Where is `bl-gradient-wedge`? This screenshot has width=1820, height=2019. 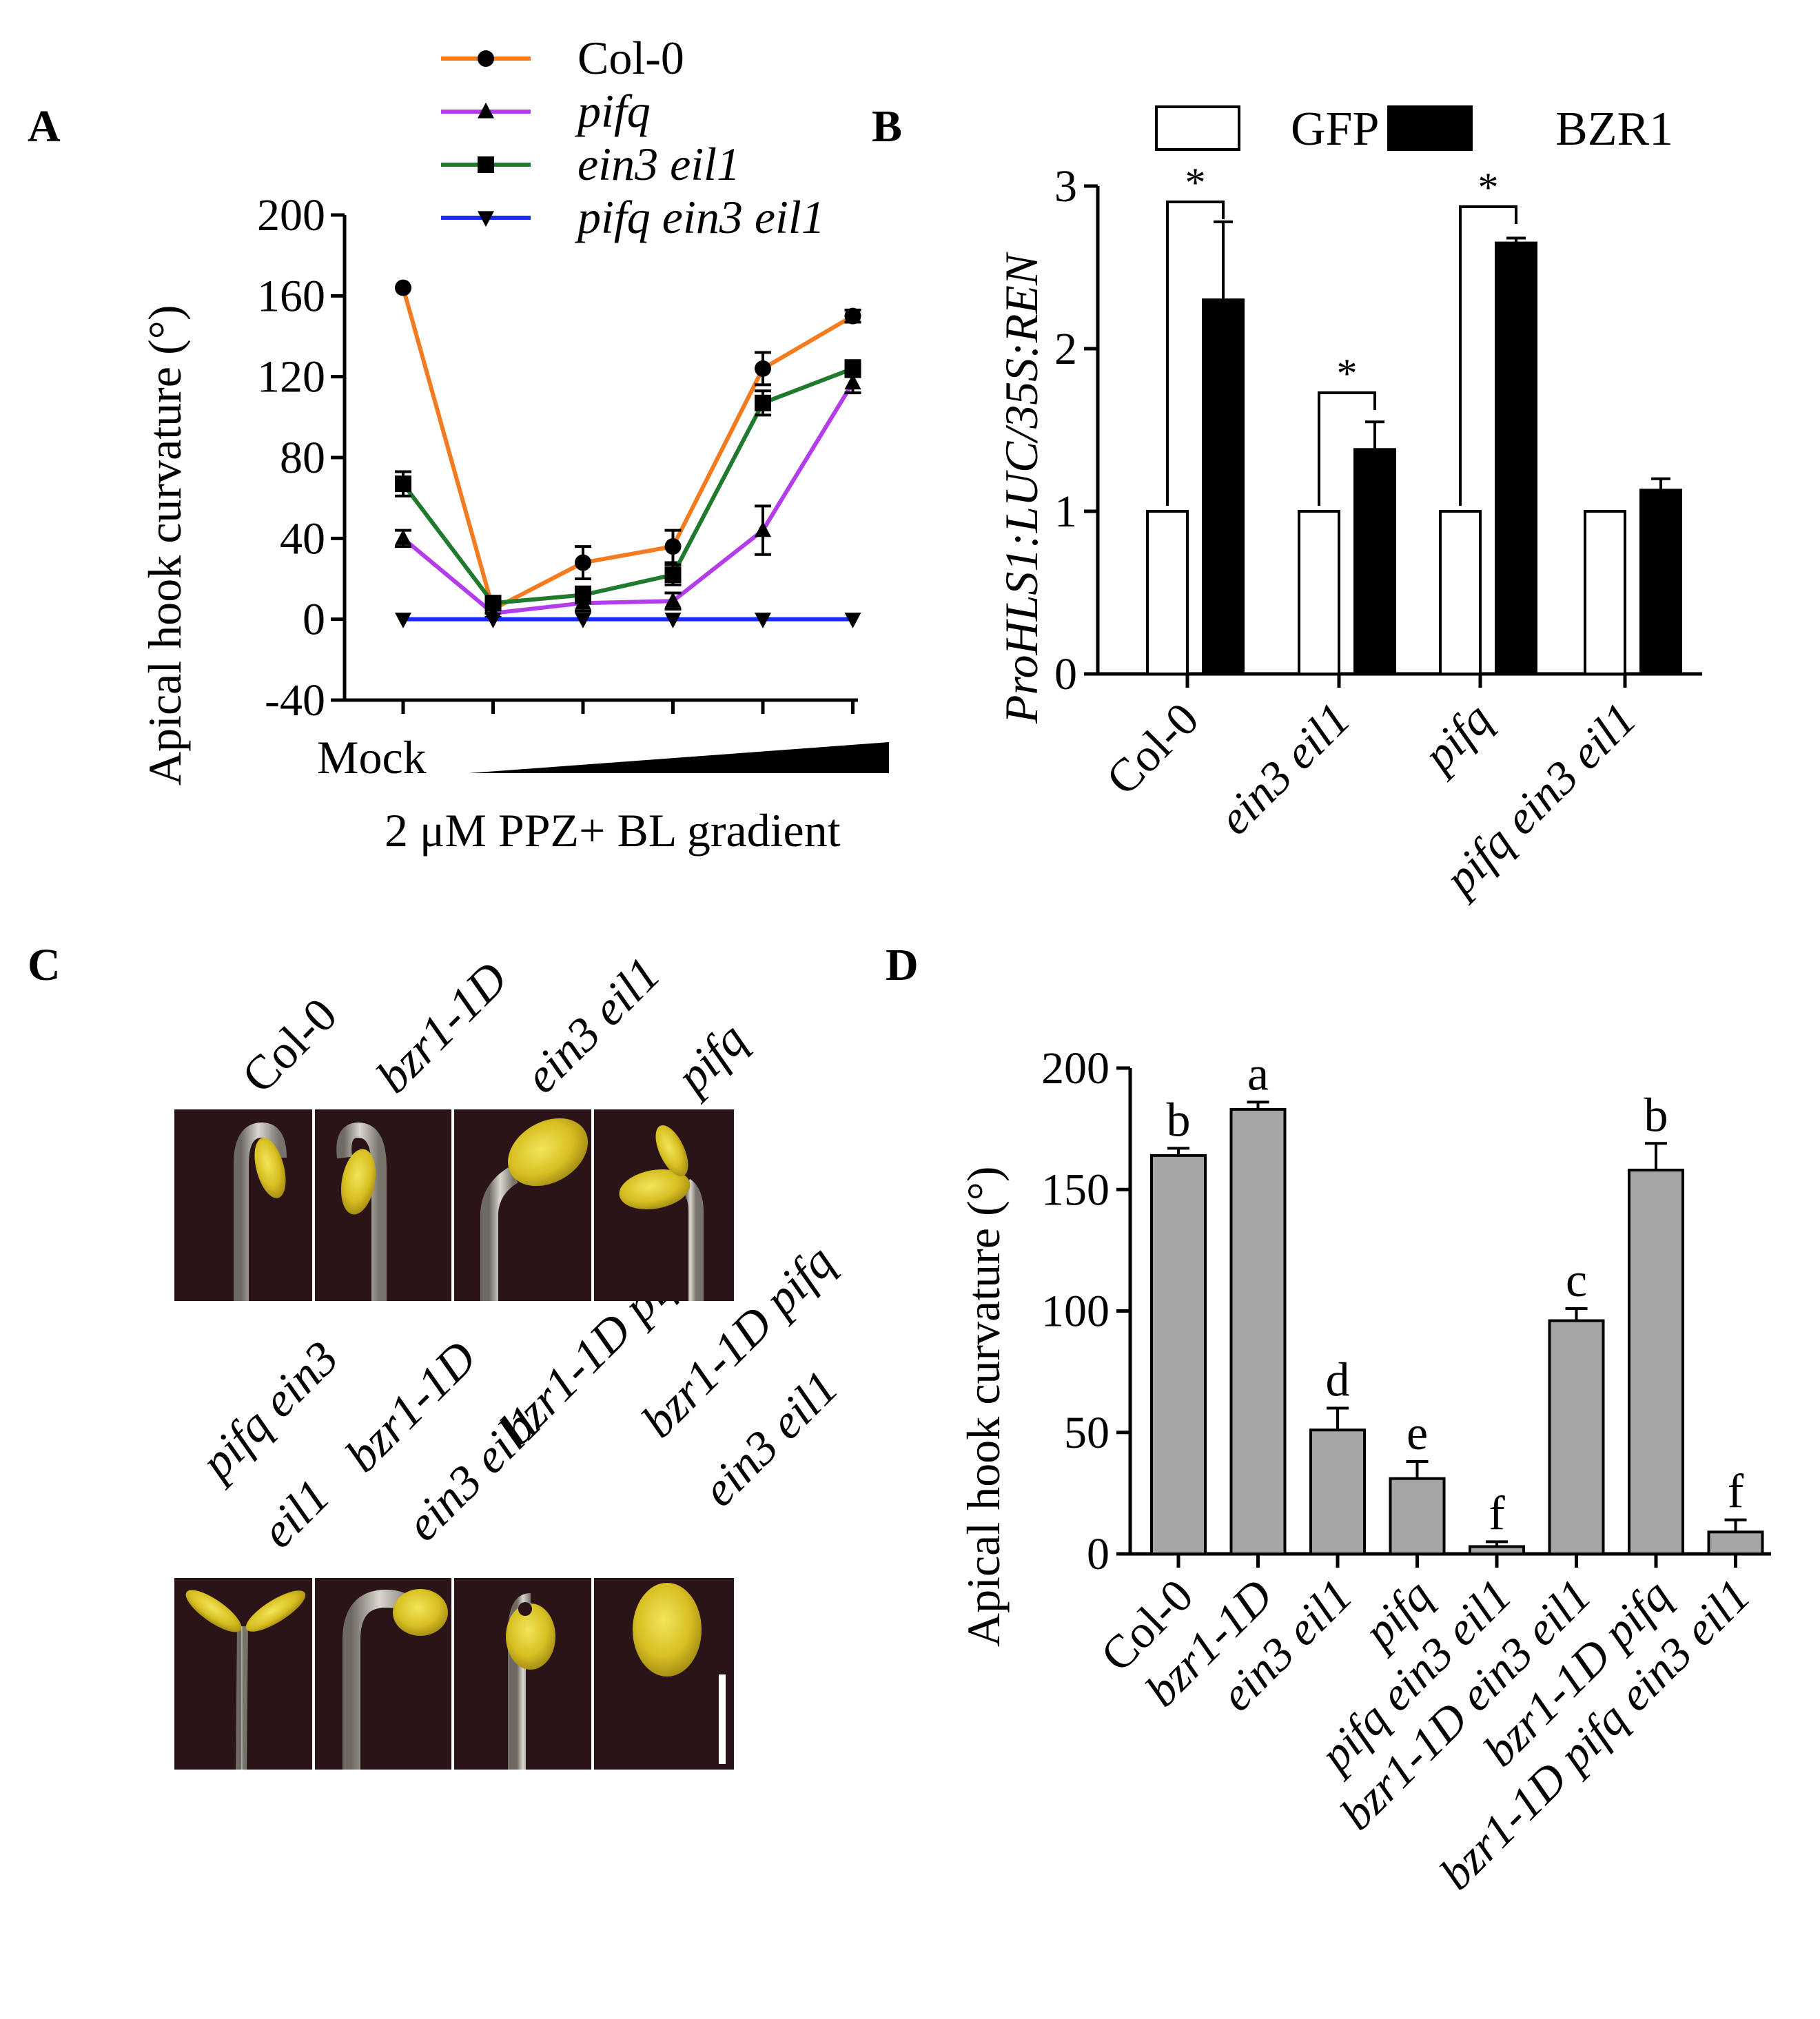 bl-gradient-wedge is located at coordinates (679, 757).